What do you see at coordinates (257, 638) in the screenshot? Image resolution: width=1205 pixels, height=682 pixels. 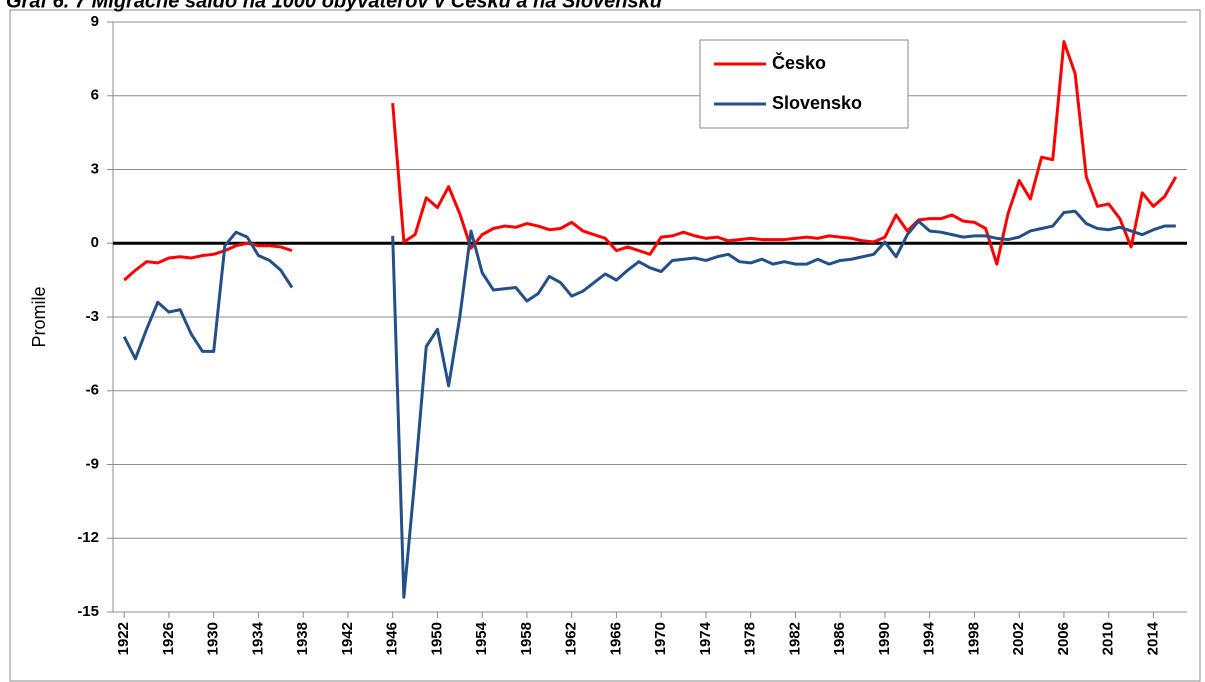 I see `x-tick-label: 1934` at bounding box center [257, 638].